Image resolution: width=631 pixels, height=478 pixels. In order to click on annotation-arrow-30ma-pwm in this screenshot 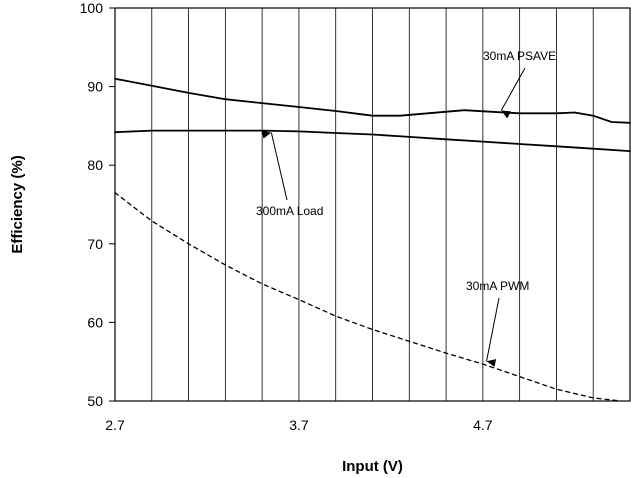, I will do `click(493, 332)`.